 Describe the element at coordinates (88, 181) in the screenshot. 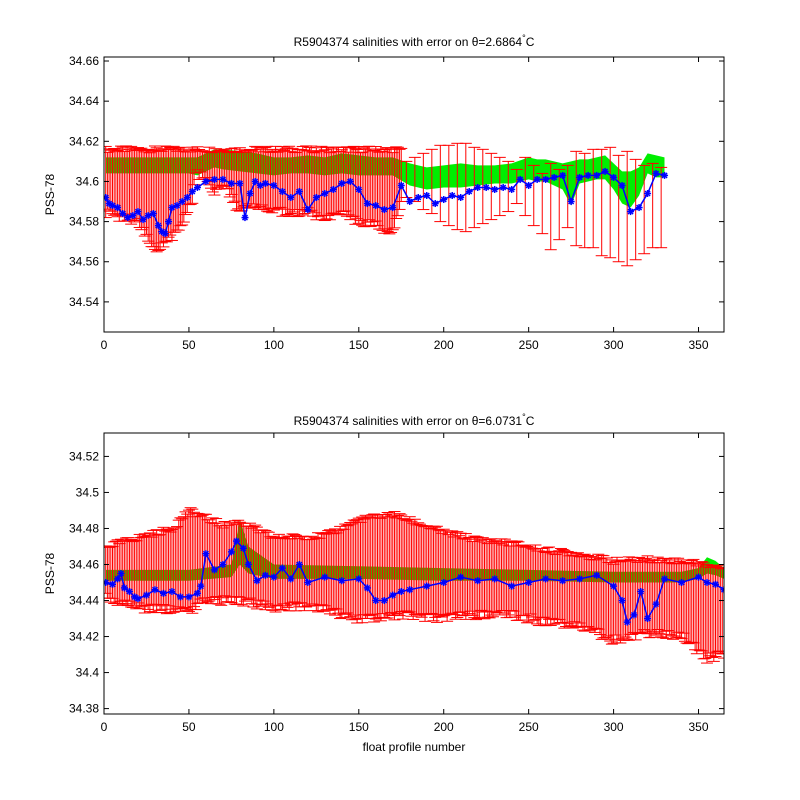

I see `top-y-tick-label: 34.6` at that location.